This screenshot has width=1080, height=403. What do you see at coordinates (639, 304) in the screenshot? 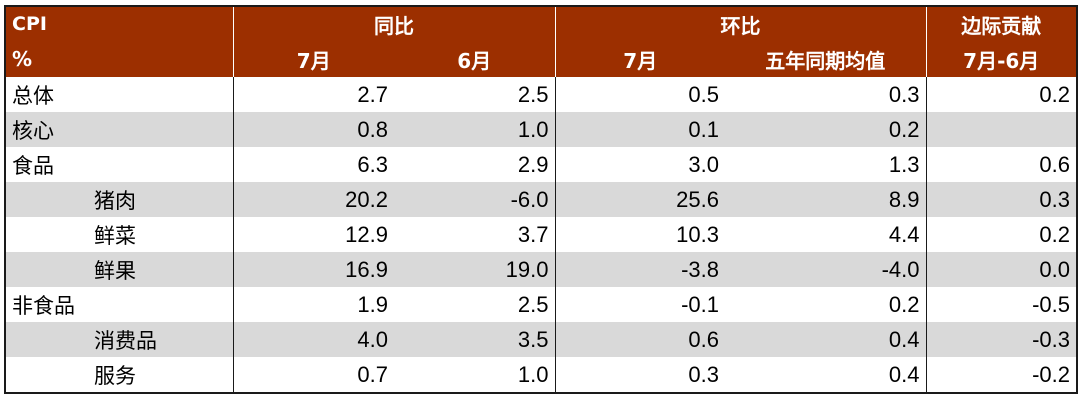
I see `table-cell: -0.1` at bounding box center [639, 304].